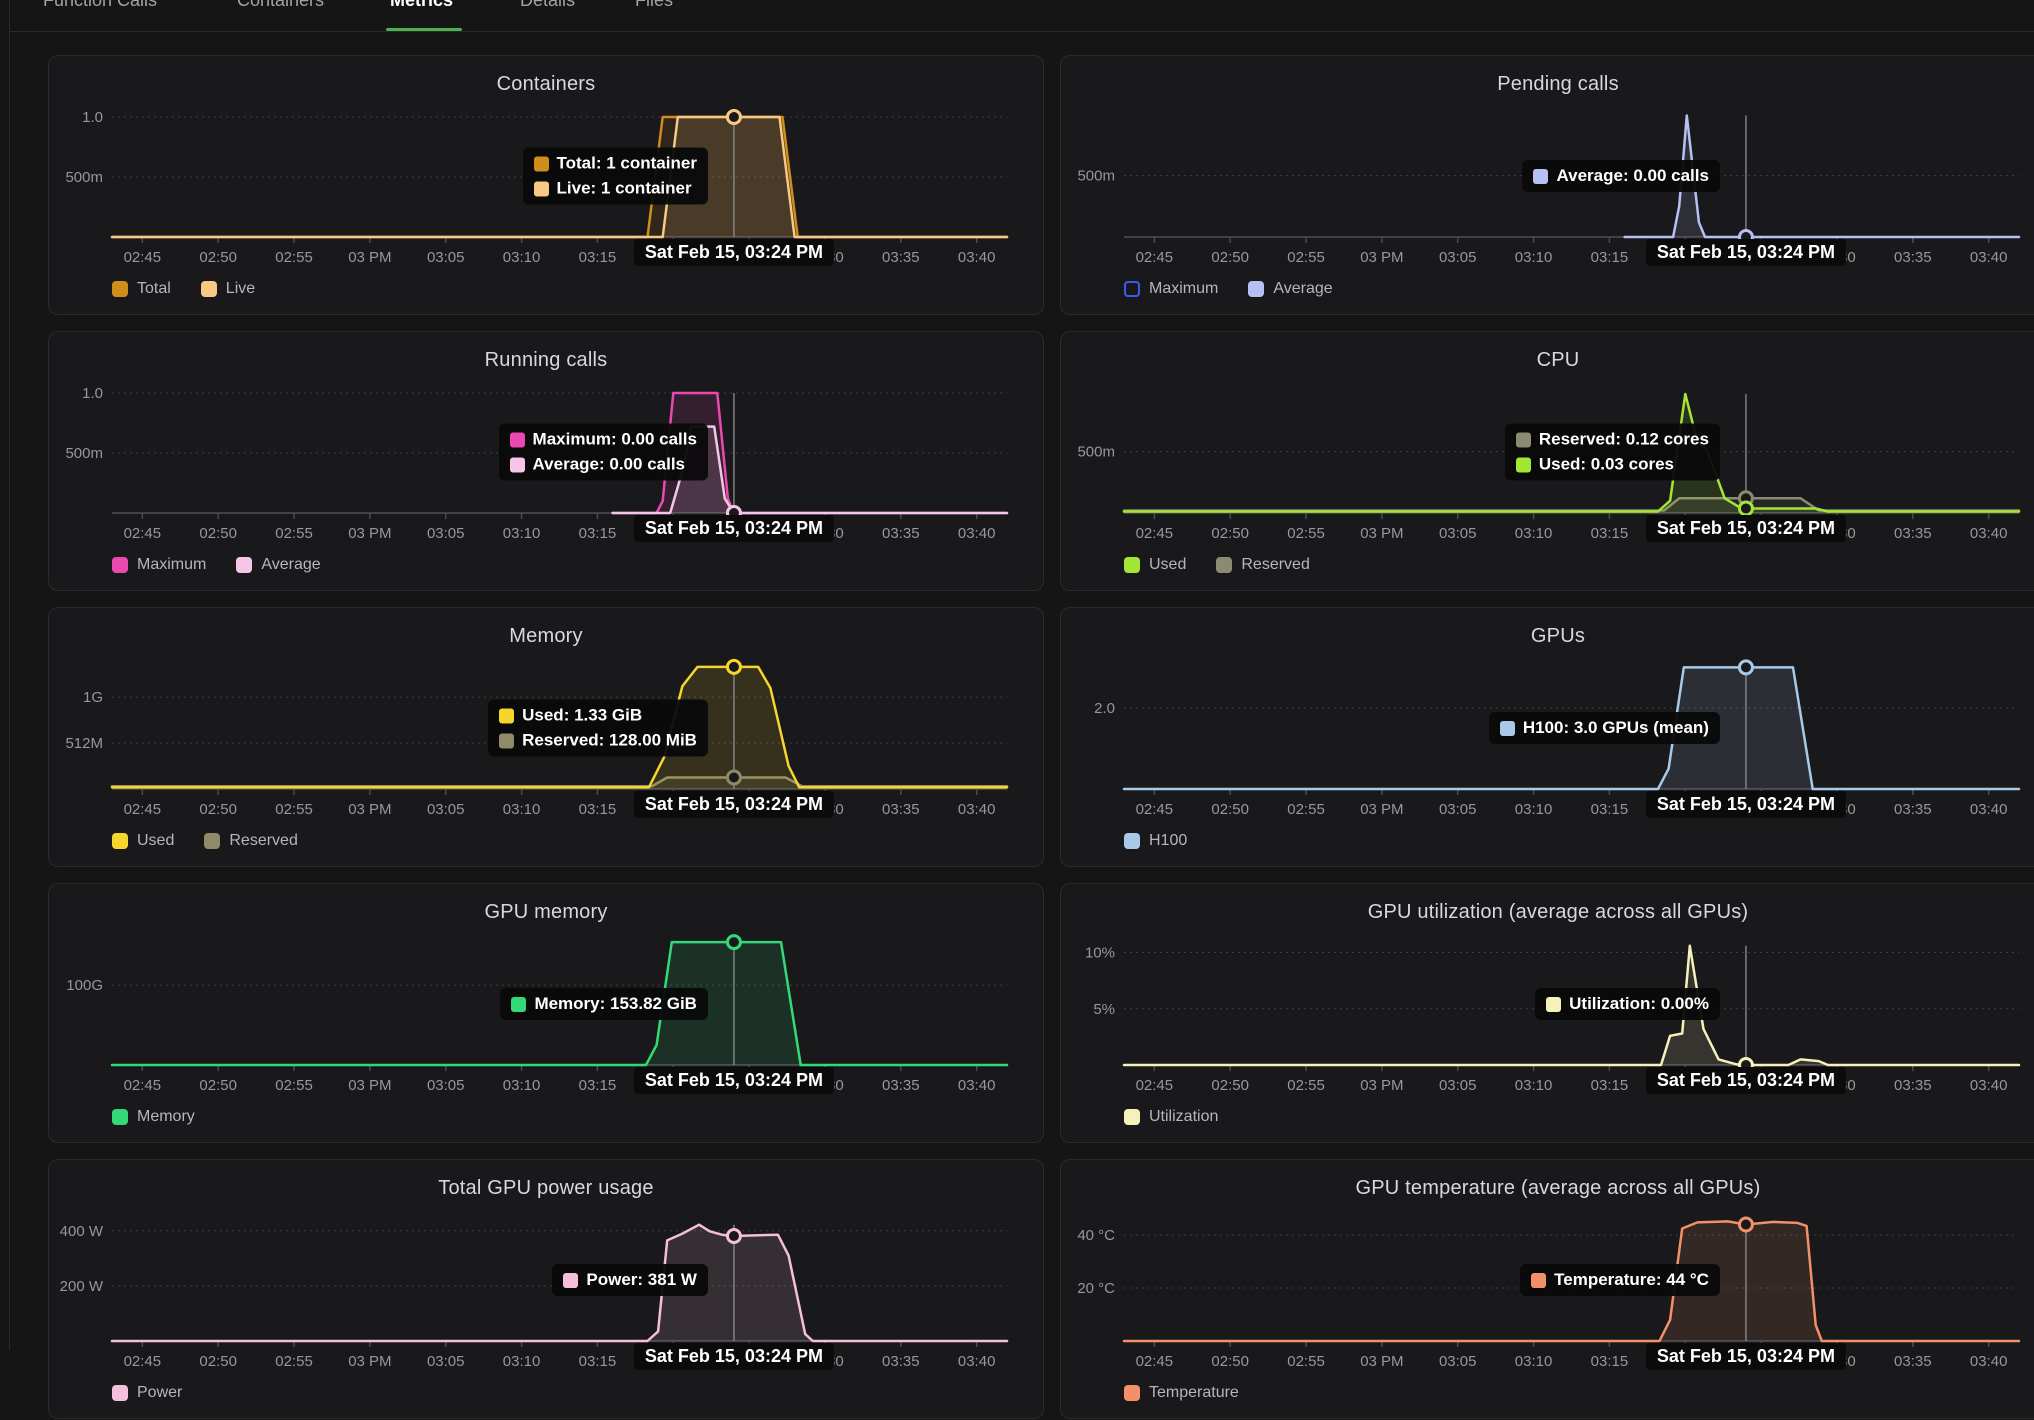  What do you see at coordinates (1558, 360) in the screenshot?
I see `chart-title: CPU` at bounding box center [1558, 360].